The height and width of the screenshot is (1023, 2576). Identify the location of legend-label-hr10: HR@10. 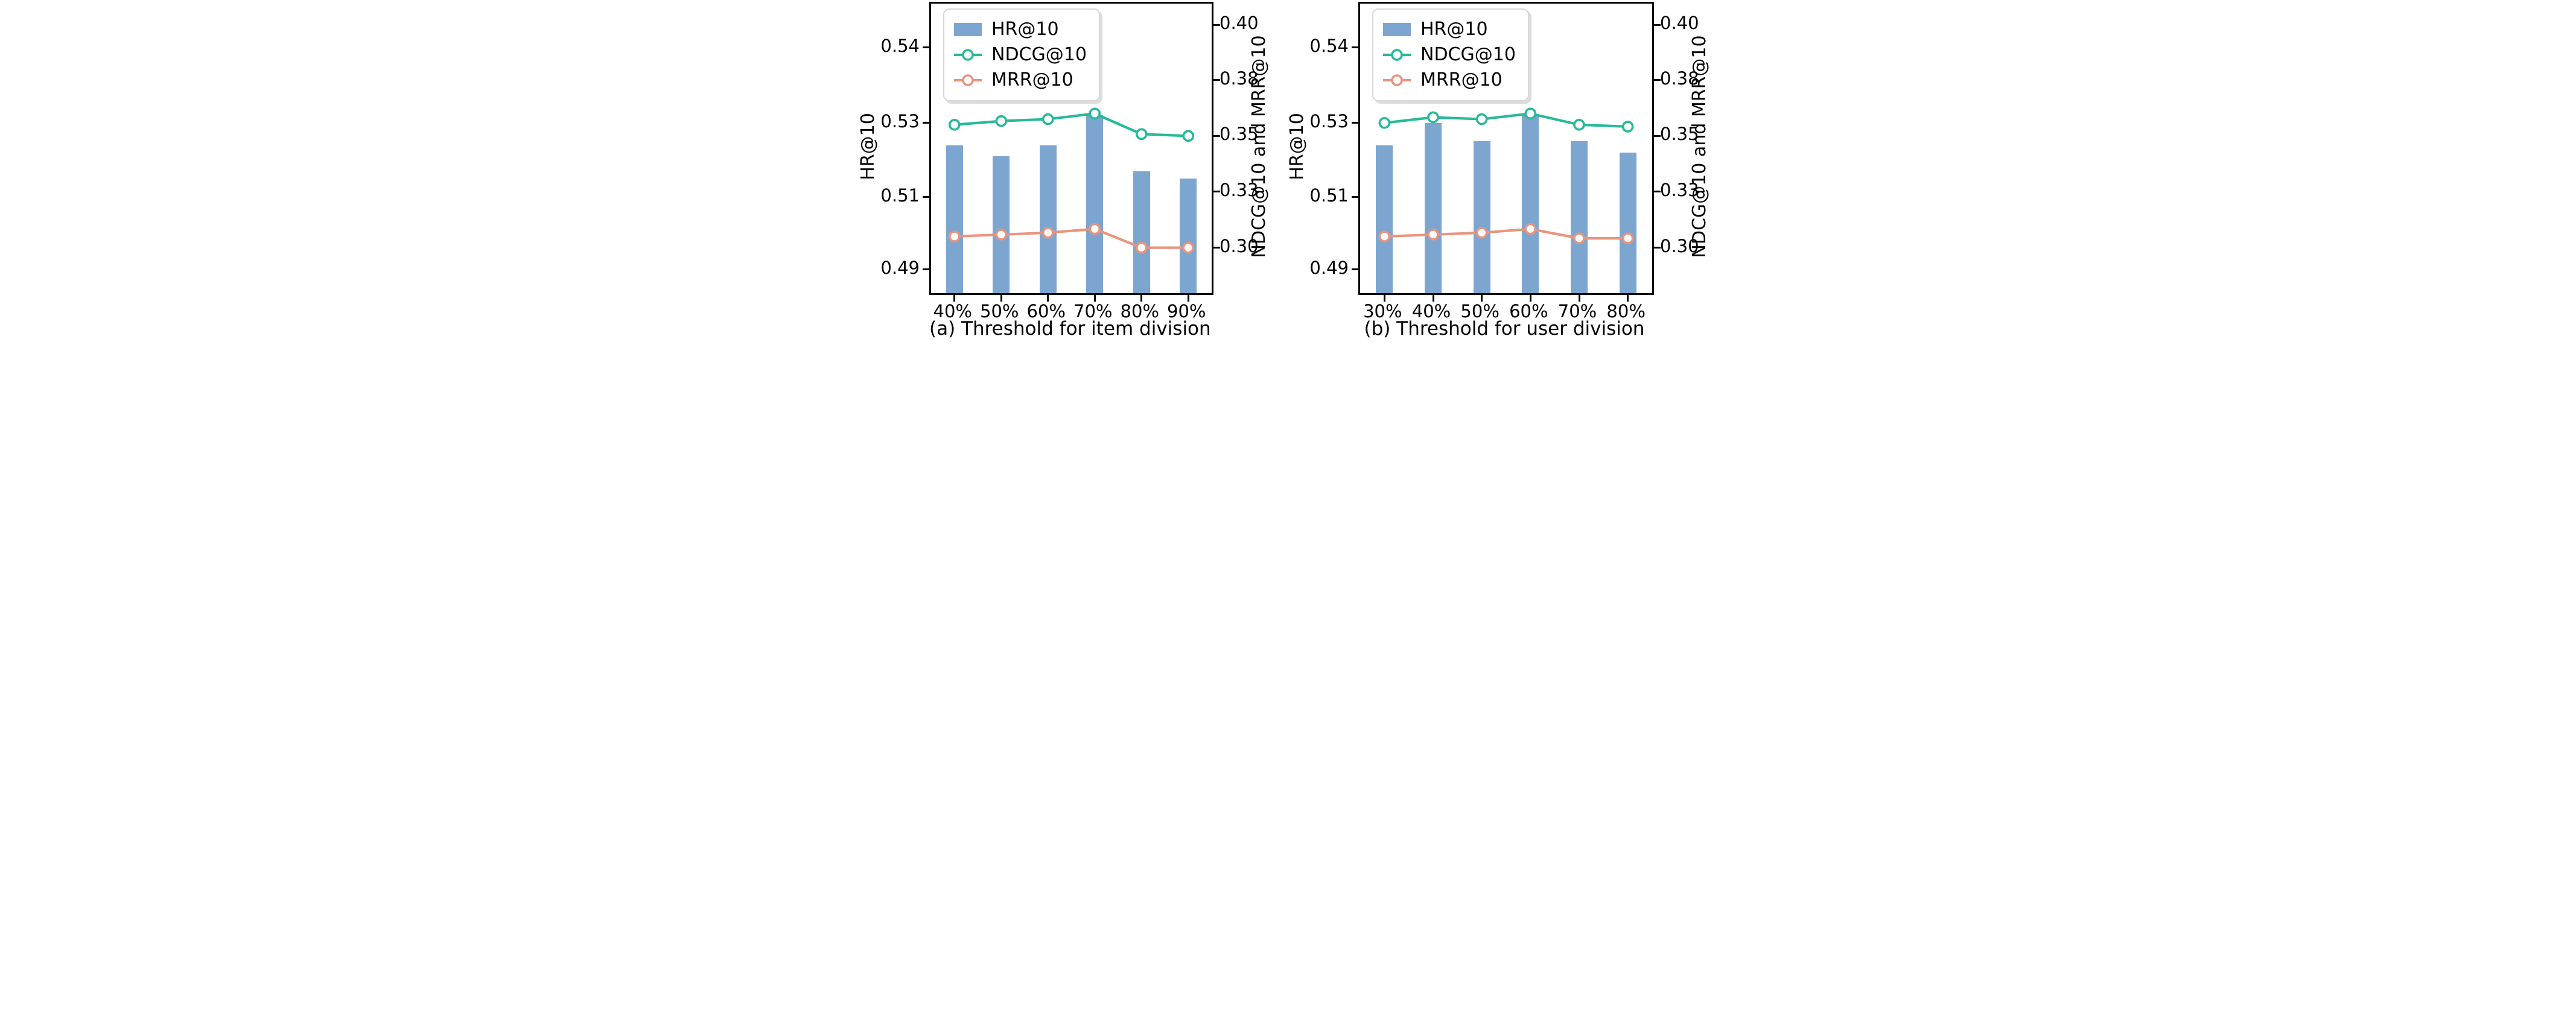
(1454, 29).